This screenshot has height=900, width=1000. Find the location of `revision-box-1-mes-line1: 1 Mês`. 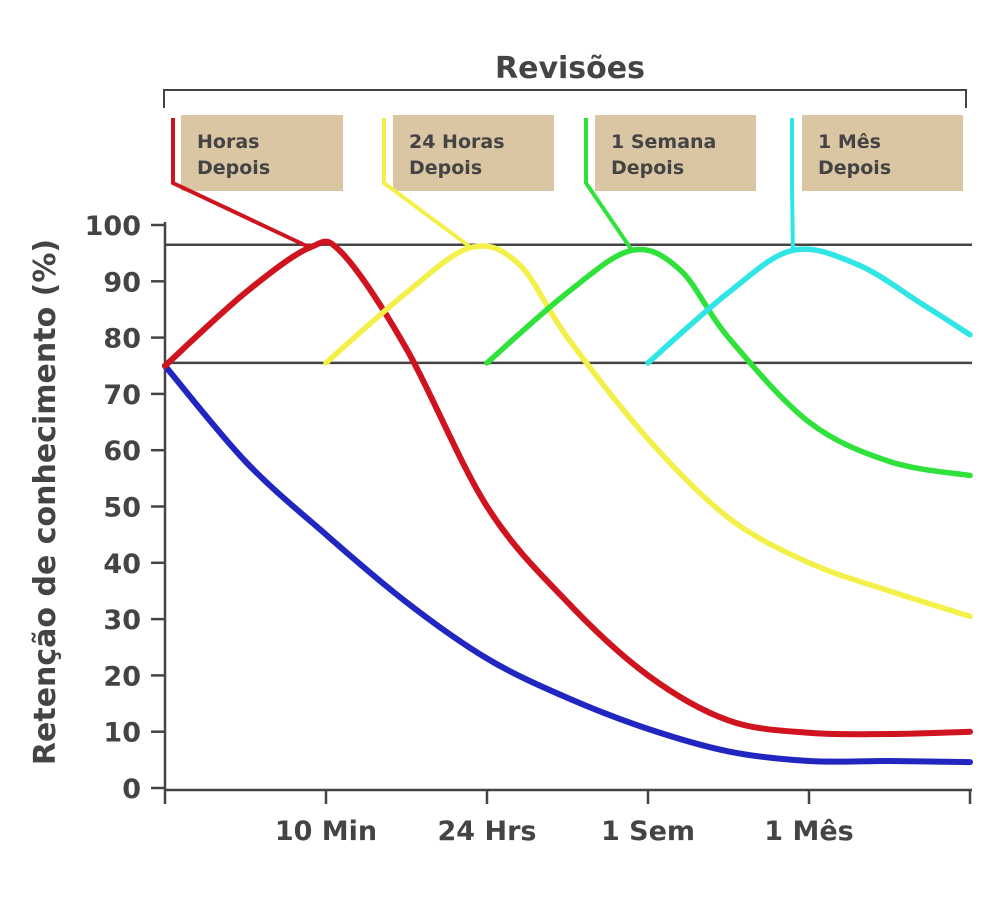

revision-box-1-mes-line1: 1 Mês is located at coordinates (849, 142).